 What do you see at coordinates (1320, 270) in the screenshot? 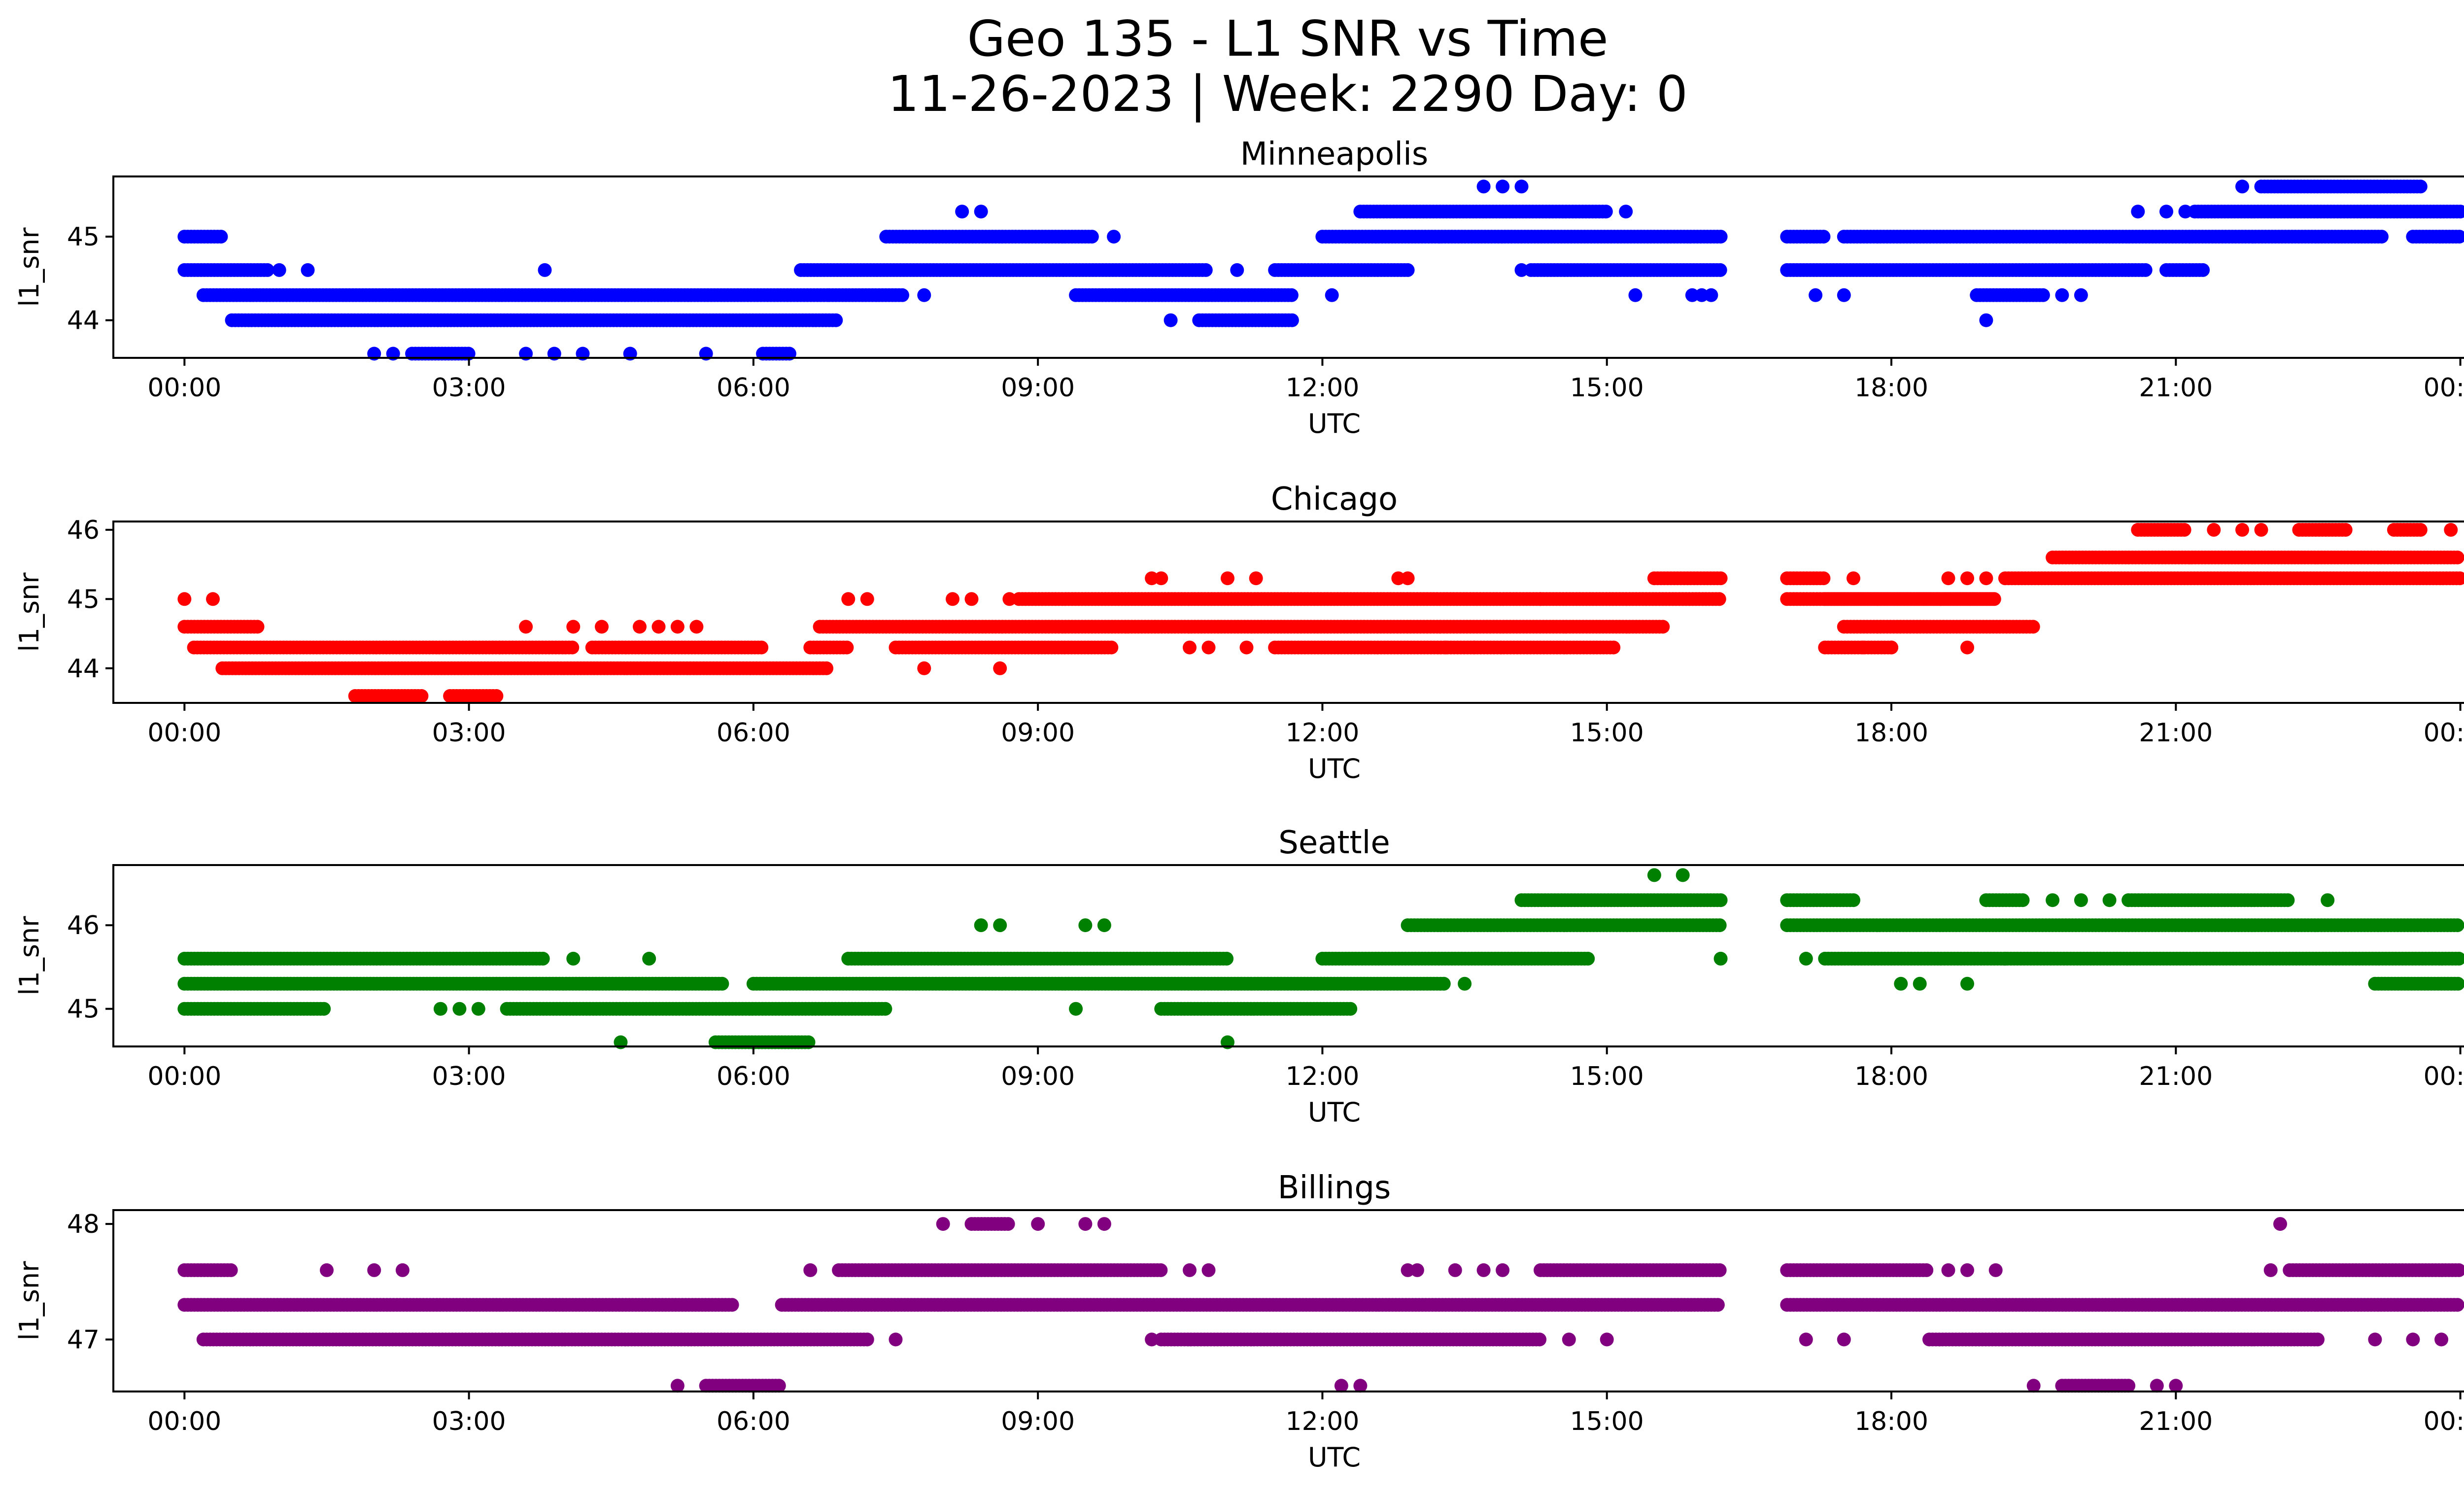
I see `series-points` at bounding box center [1320, 270].